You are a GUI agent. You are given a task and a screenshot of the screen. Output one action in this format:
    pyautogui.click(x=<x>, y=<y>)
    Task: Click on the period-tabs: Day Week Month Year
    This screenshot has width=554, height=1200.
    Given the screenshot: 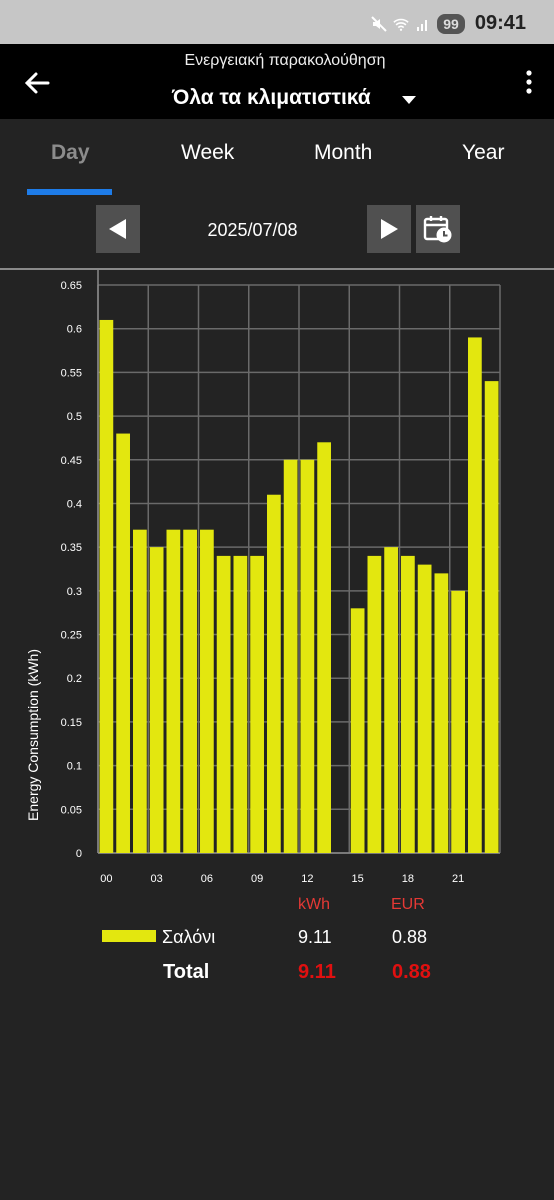 What is the action you would take?
    pyautogui.click(x=277, y=157)
    